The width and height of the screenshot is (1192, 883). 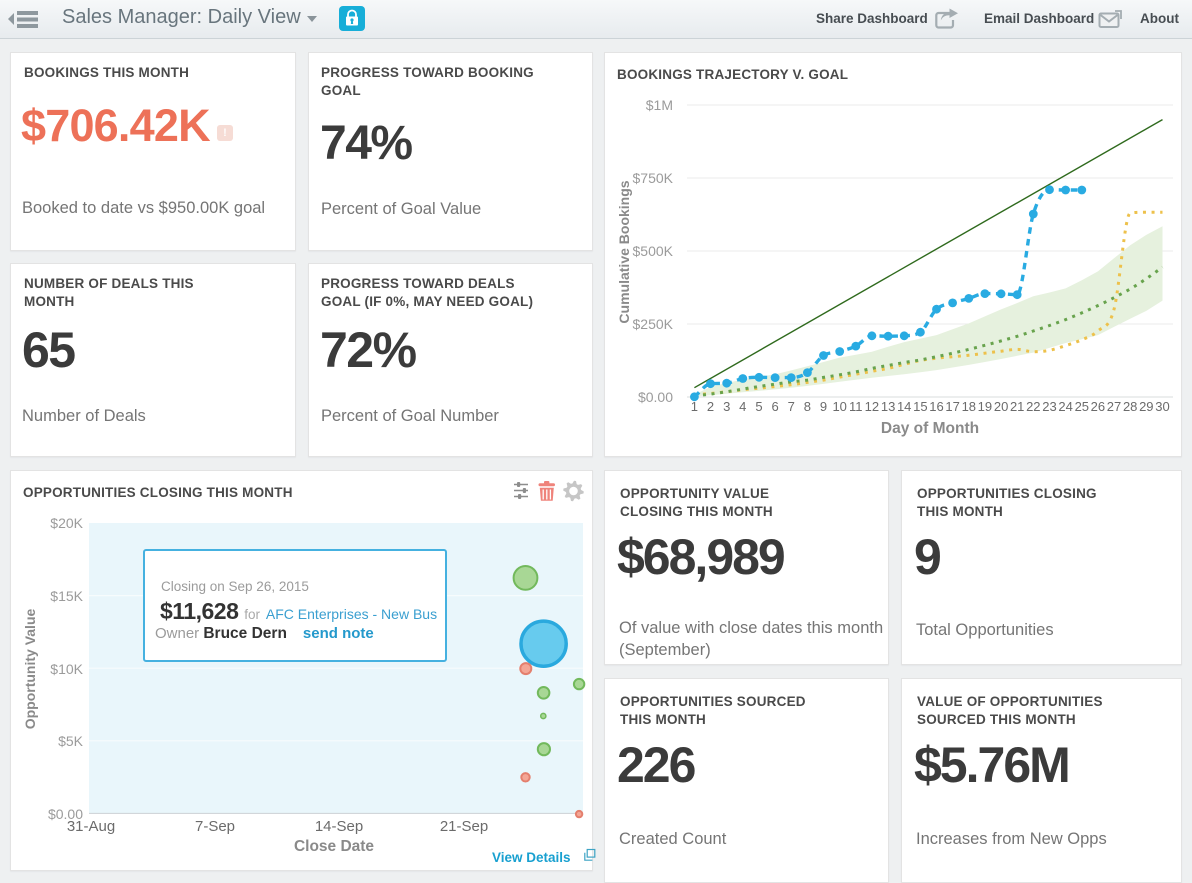 I want to click on svg-text: $15K, so click(x=66, y=596).